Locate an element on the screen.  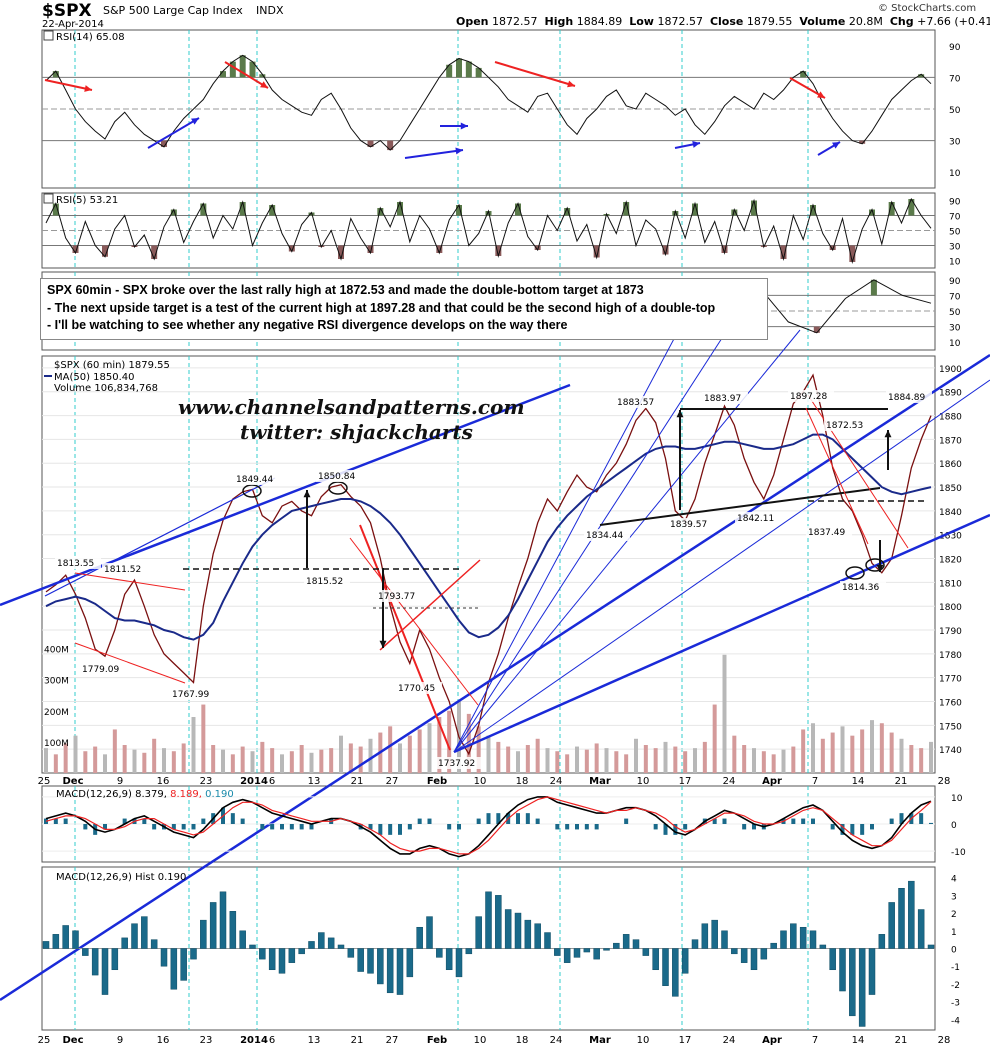
price-label-5: 1850.84 is located at coordinates (336, 477).